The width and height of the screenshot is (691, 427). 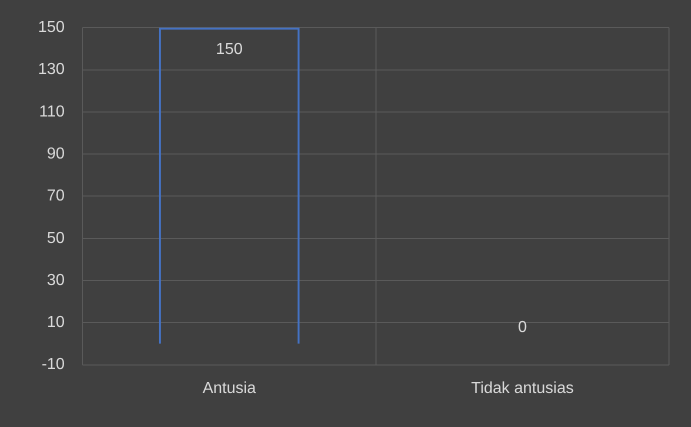 What do you see at coordinates (55, 238) in the screenshot?
I see `y-tick-label: 50` at bounding box center [55, 238].